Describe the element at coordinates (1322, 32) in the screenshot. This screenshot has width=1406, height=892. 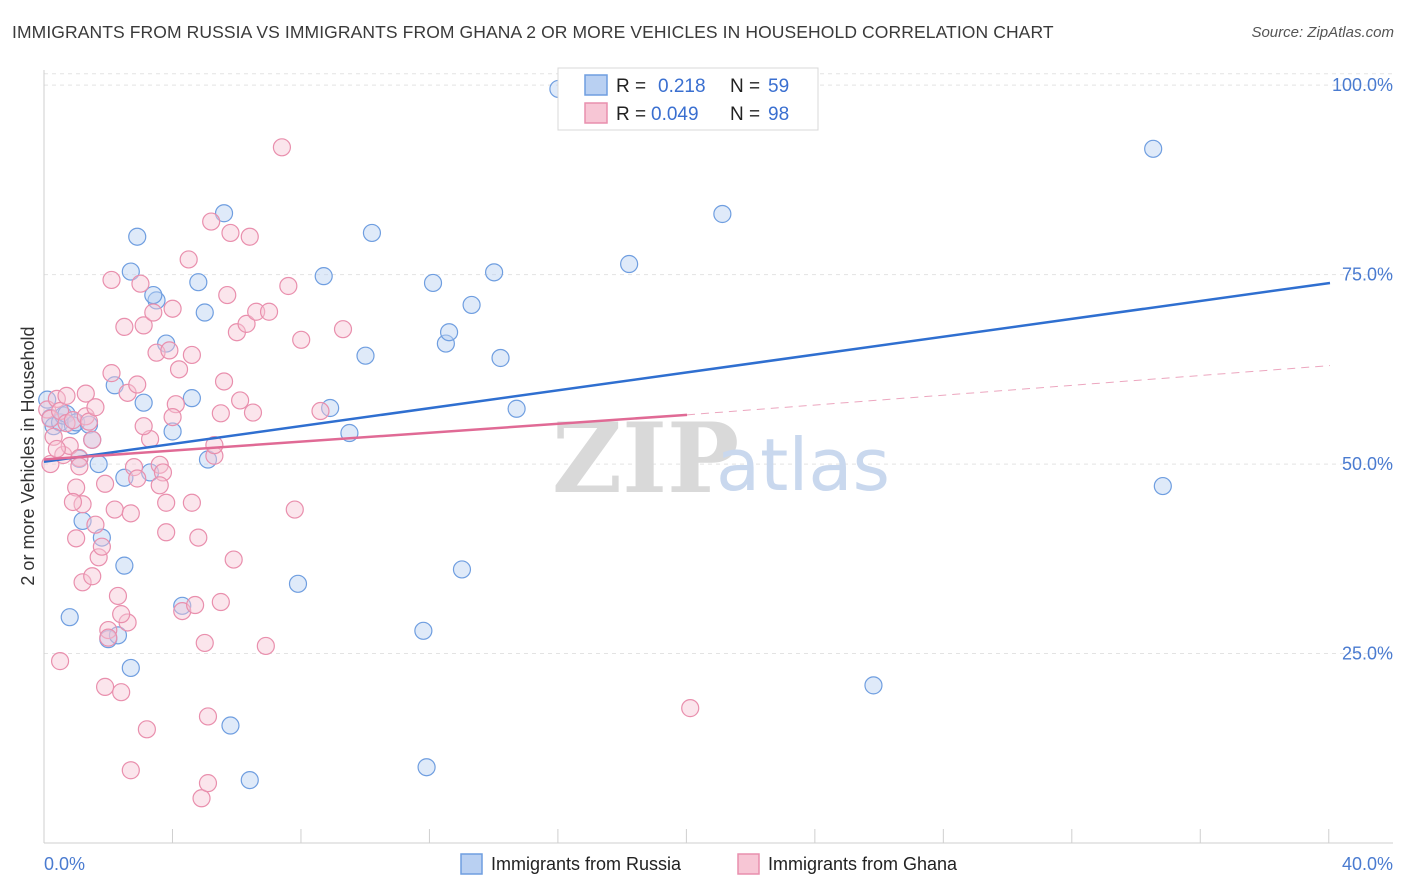
I see `source-label: Source: ZipAtlas.com` at that location.